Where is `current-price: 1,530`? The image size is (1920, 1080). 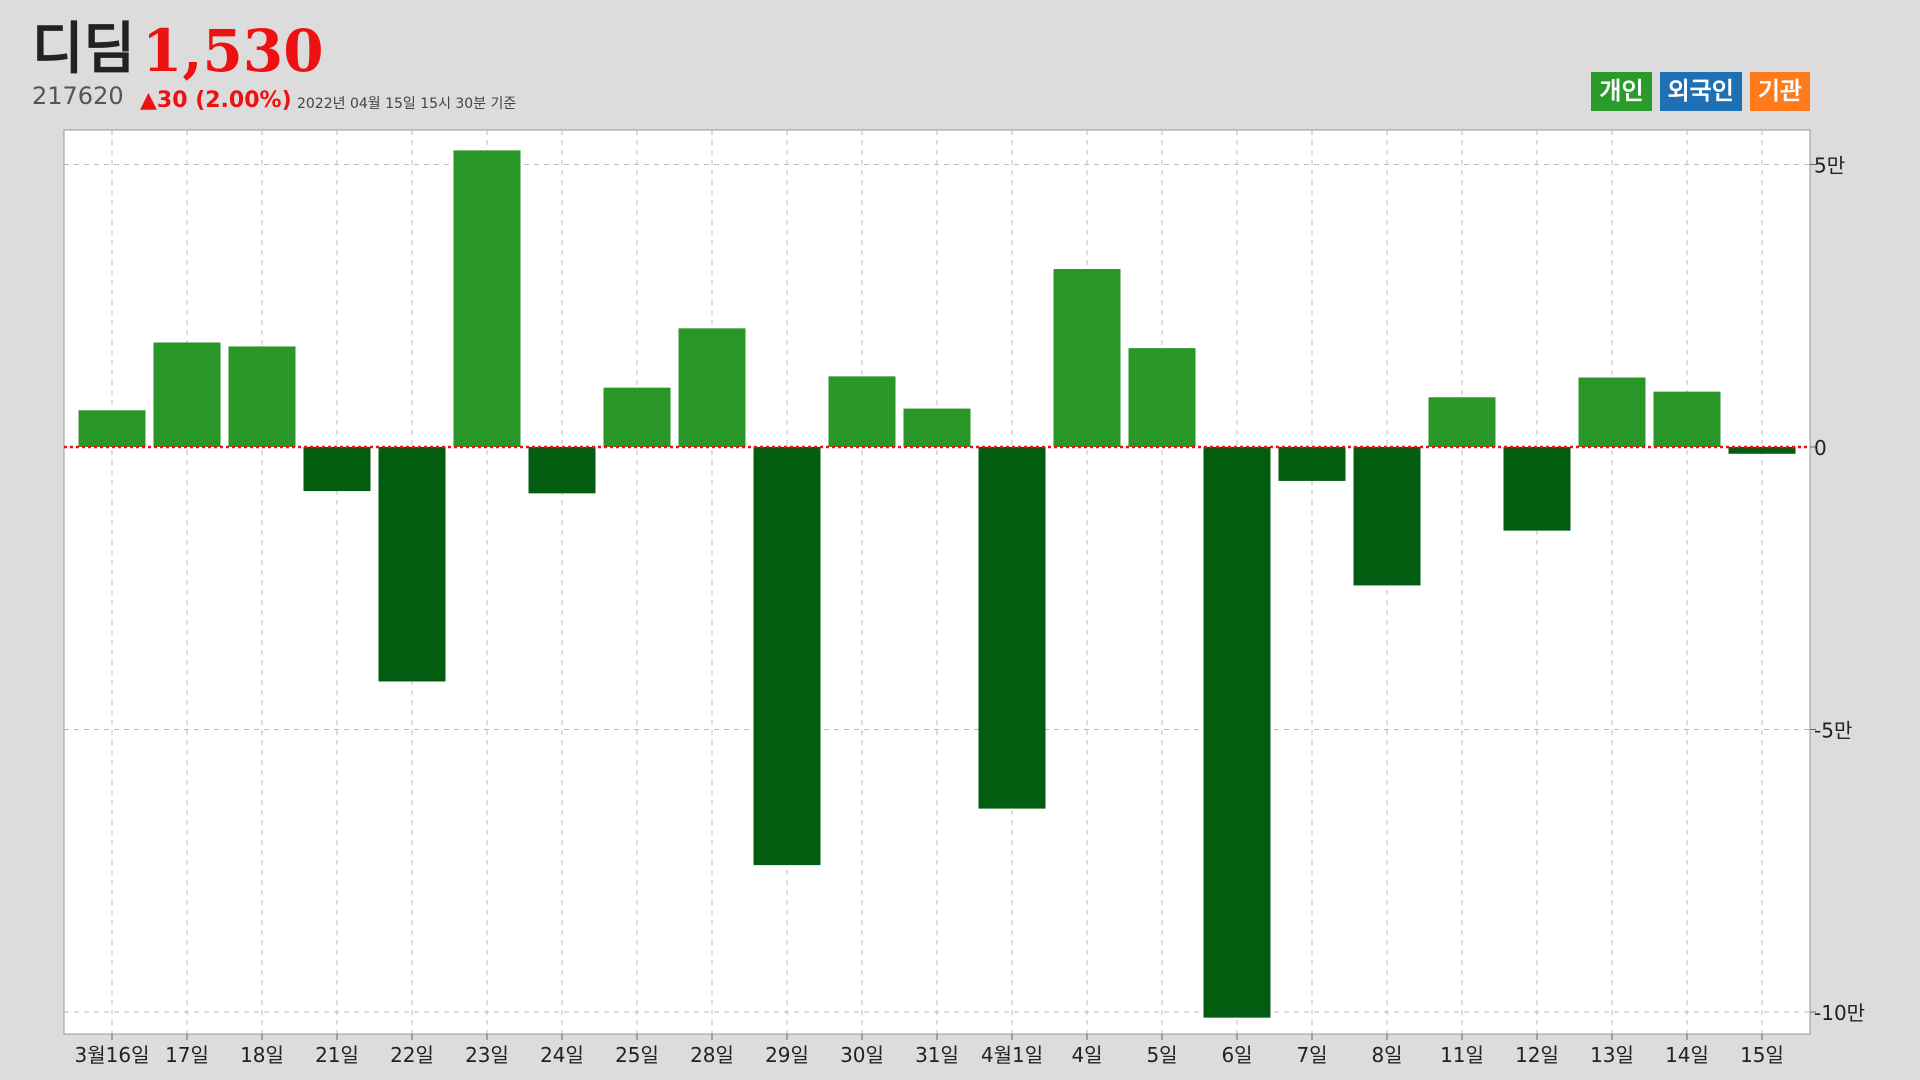 current-price: 1,530 is located at coordinates (233, 51).